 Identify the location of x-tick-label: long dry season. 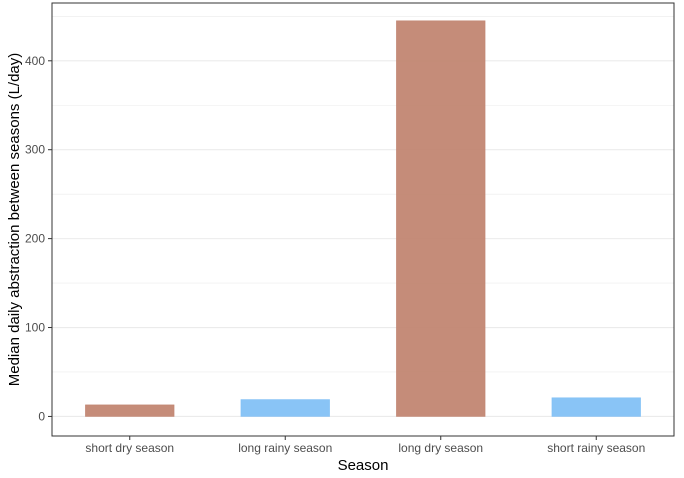
(440, 448).